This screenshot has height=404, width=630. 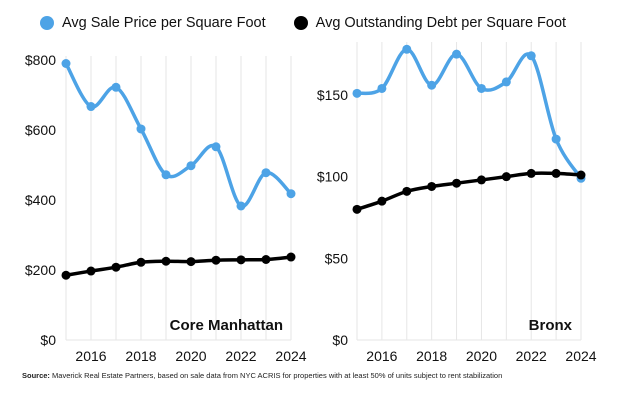 I want to click on bronx-x-tick-label: 2024, so click(x=580, y=356).